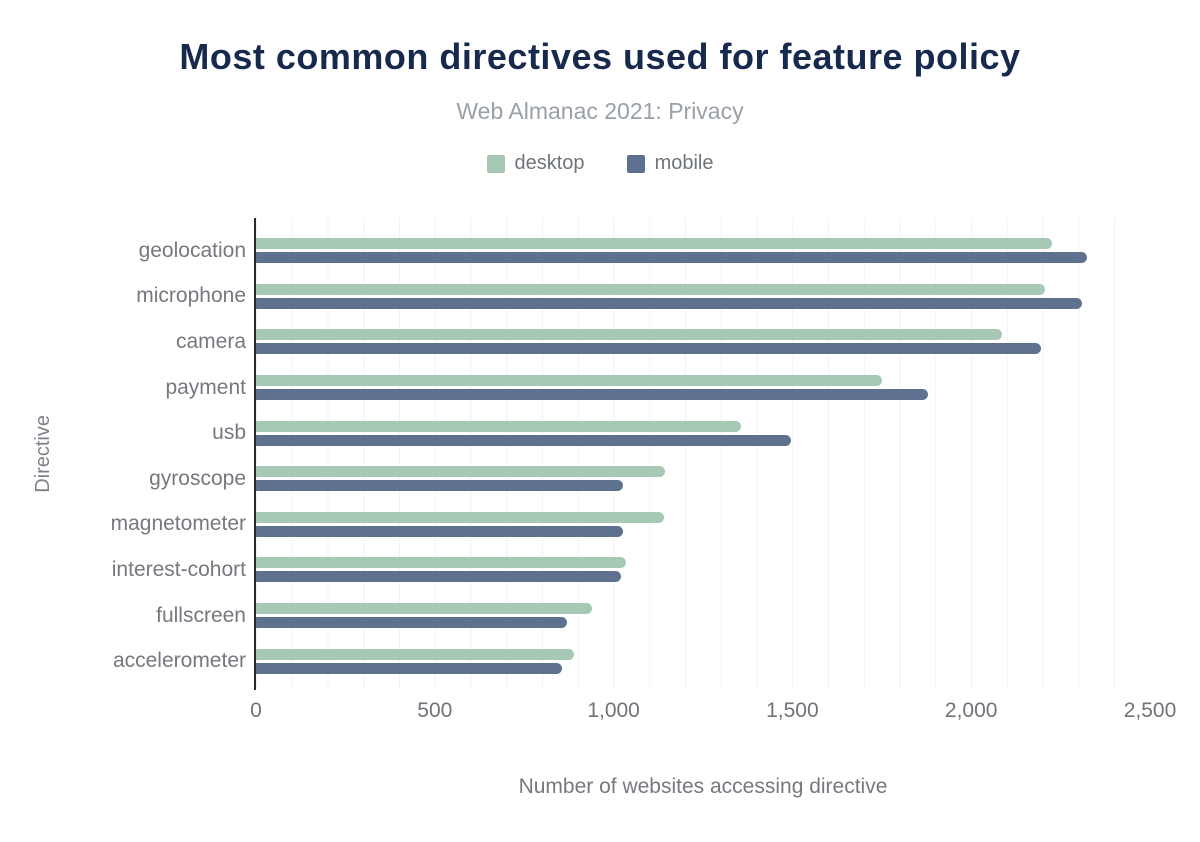  What do you see at coordinates (461, 472) in the screenshot?
I see `bar-desktop-gyroscope` at bounding box center [461, 472].